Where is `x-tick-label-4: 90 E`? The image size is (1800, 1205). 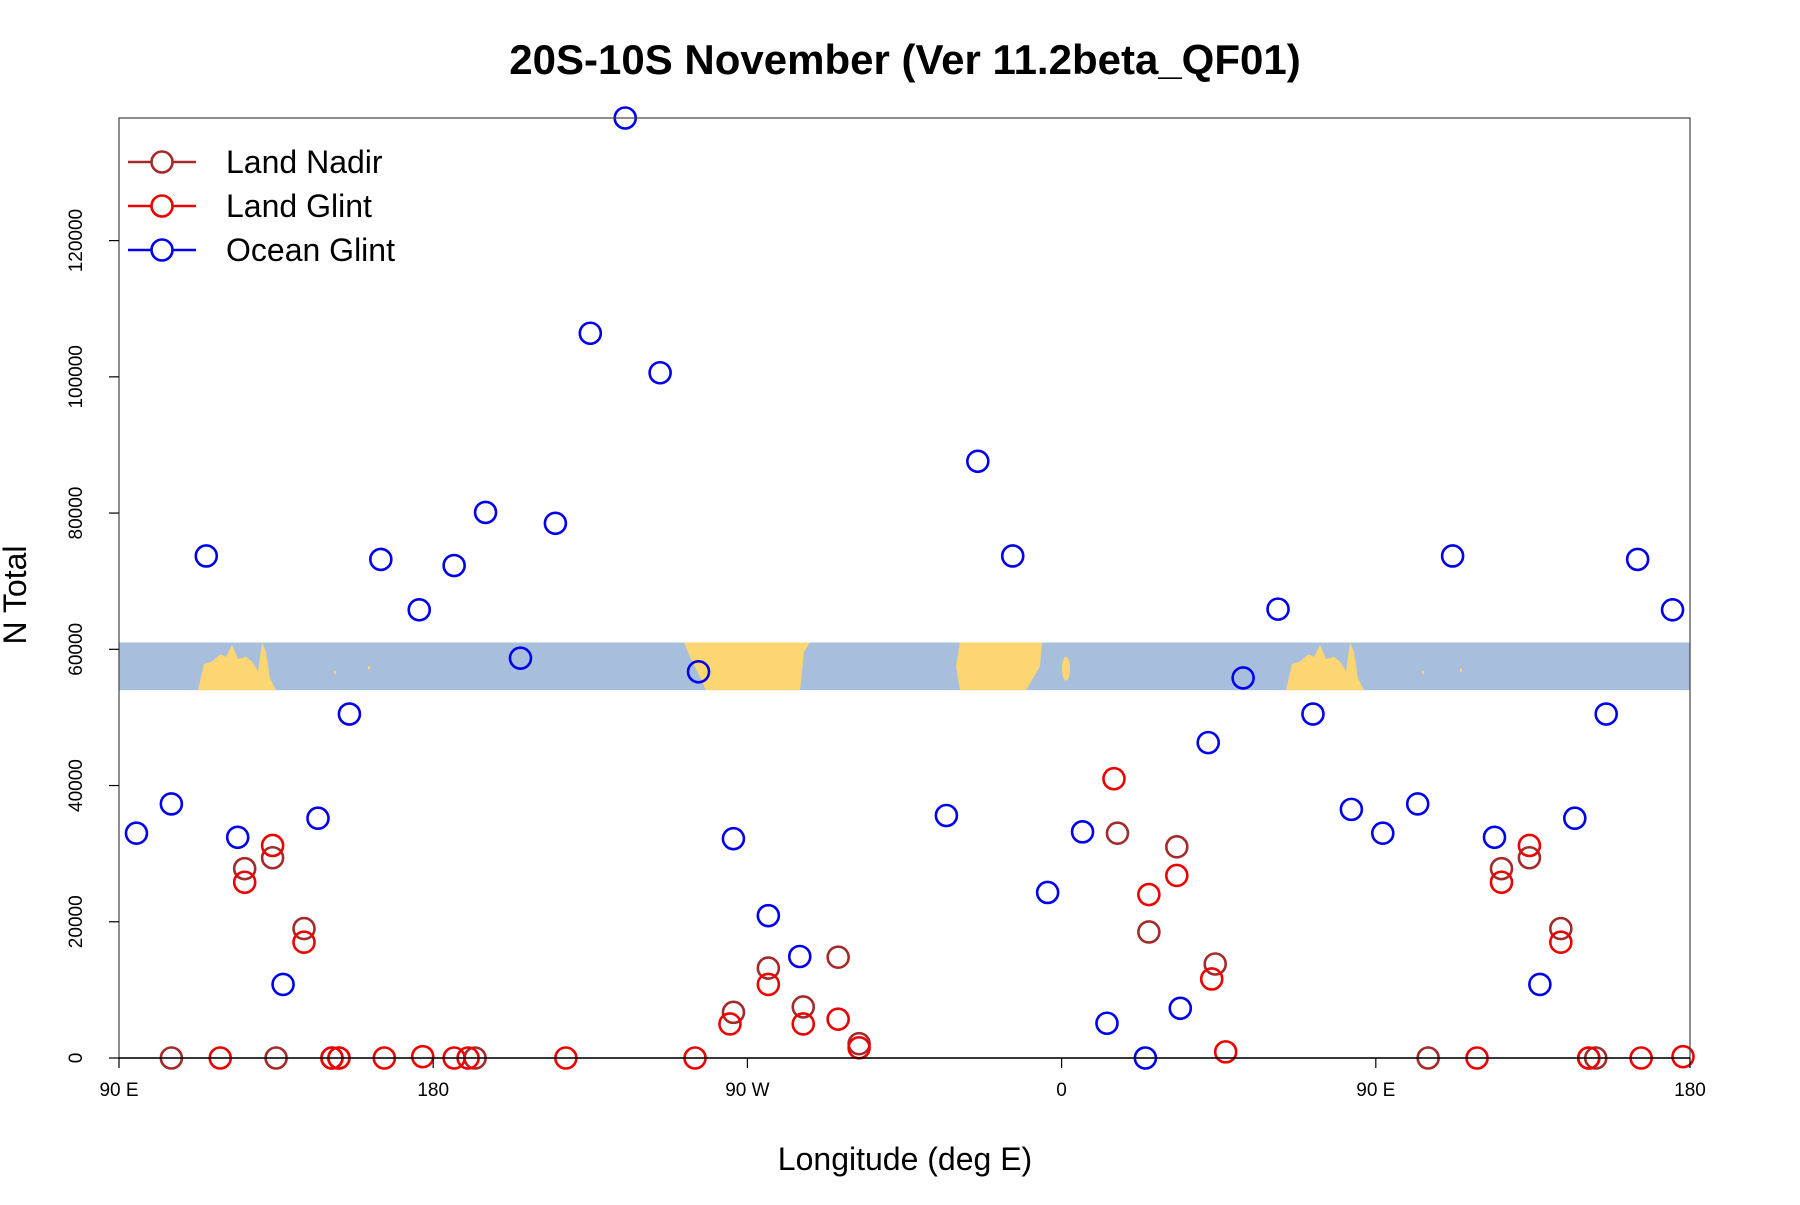 x-tick-label-4: 90 E is located at coordinates (1375, 1090).